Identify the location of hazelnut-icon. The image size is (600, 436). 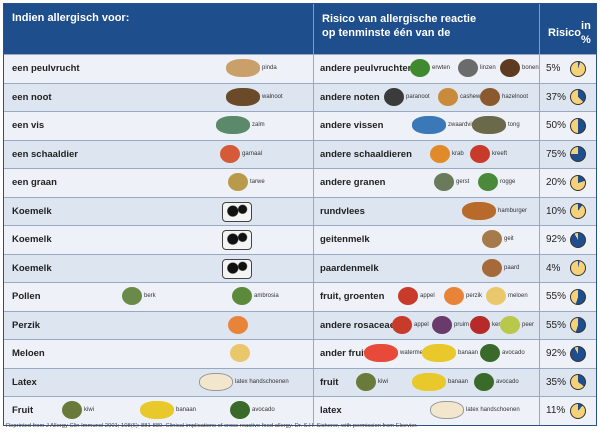
(490, 96).